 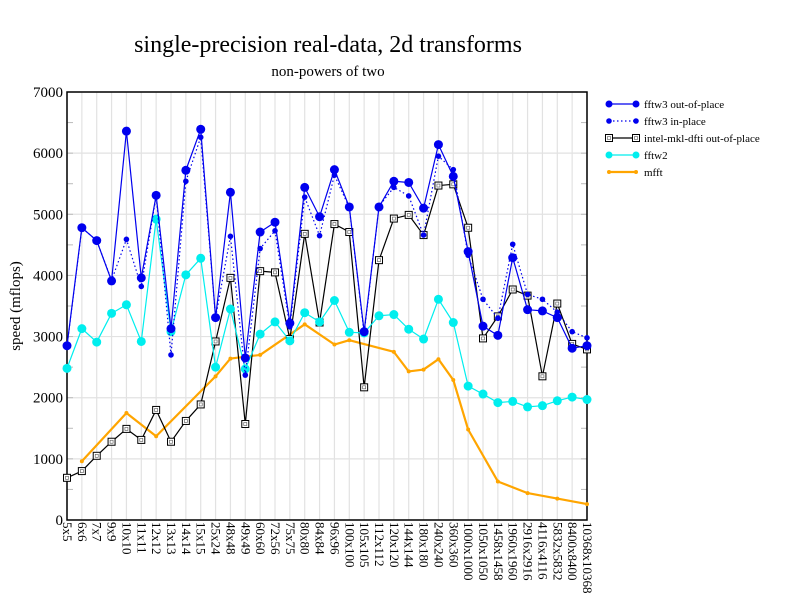 I want to click on legend-item: mfft, so click(x=635, y=173).